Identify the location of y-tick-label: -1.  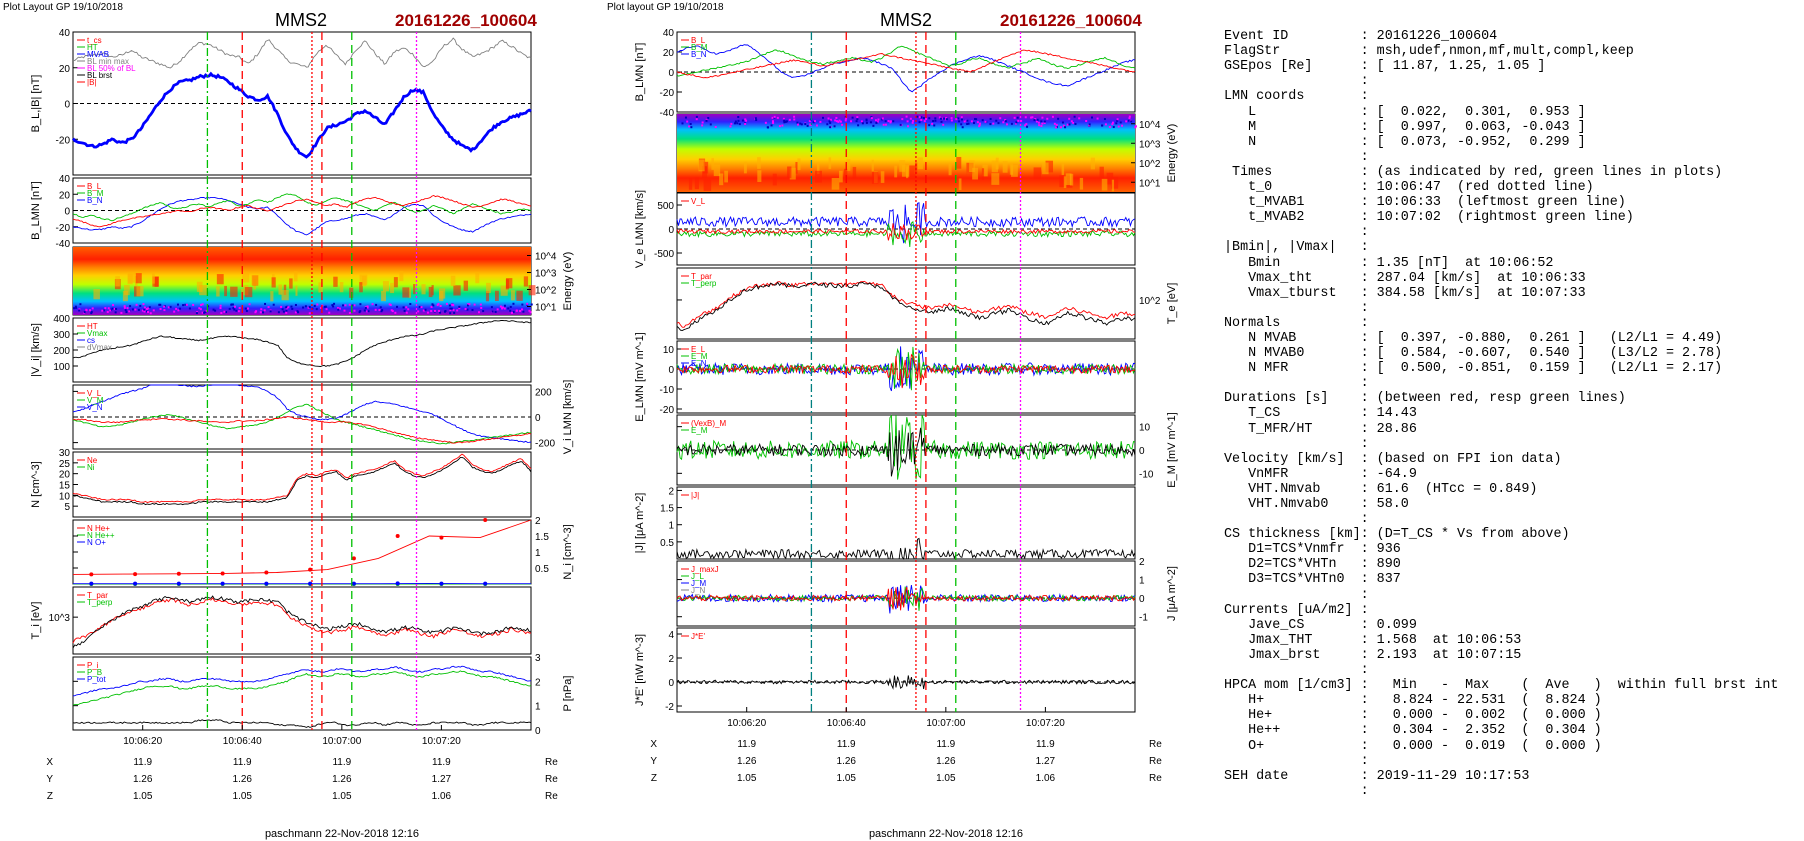
(1143, 618).